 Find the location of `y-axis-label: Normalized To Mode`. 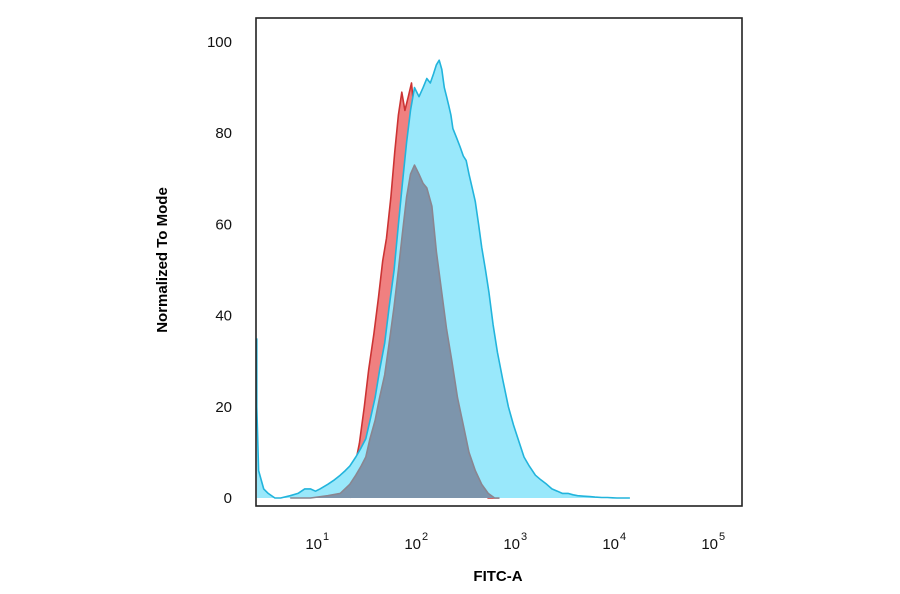

y-axis-label: Normalized To Mode is located at coordinates (162, 260).